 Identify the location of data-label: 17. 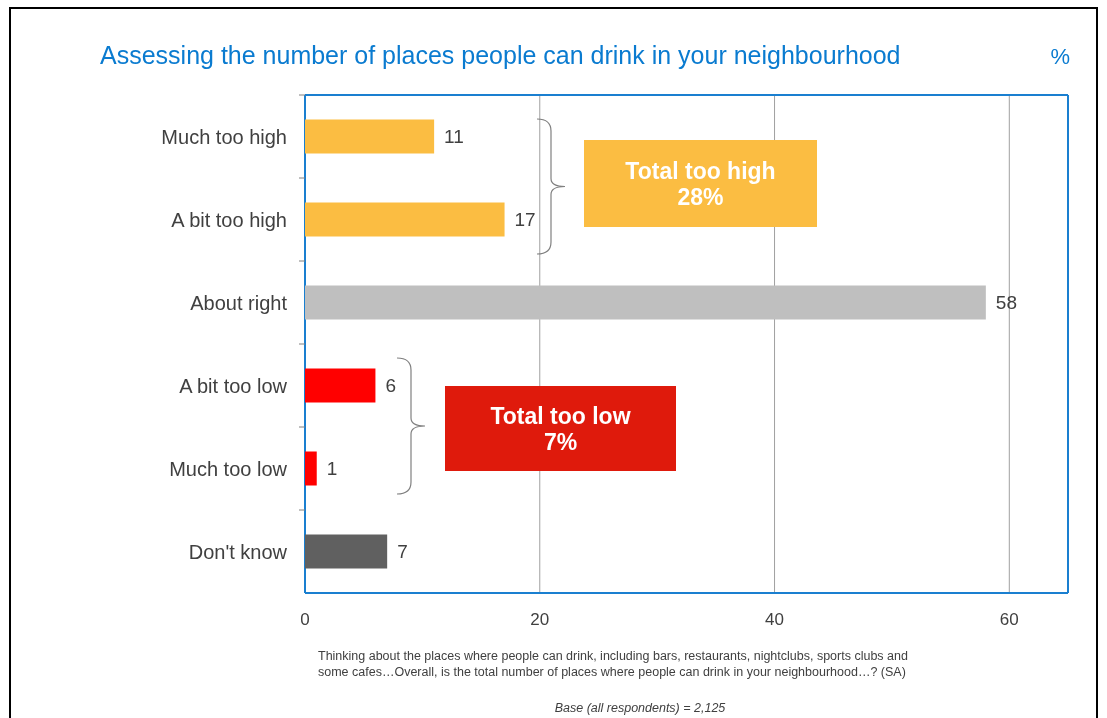
(525, 220).